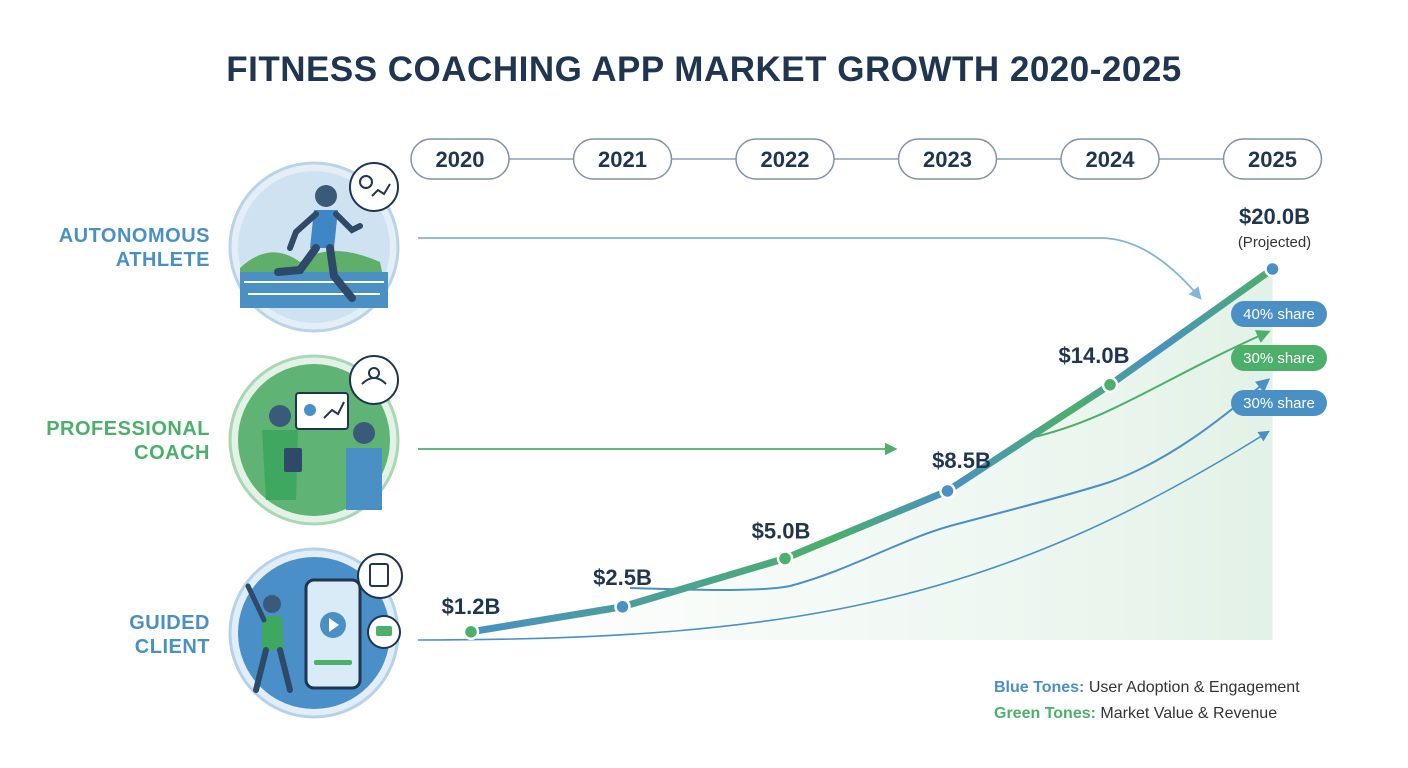  I want to click on athlete-flow-line, so click(810, 268).